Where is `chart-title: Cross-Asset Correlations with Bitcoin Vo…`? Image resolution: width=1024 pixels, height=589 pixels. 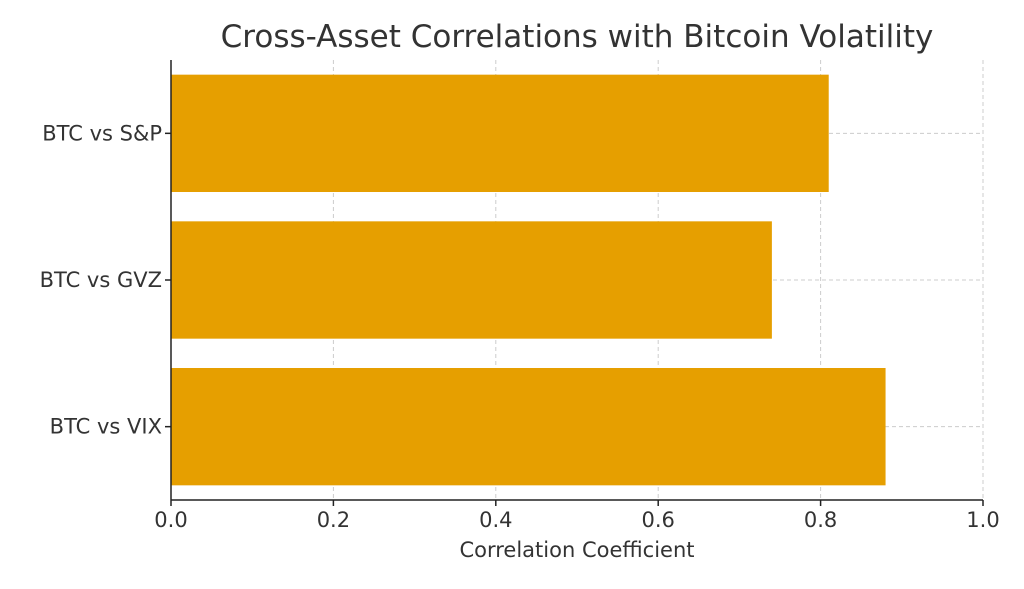 chart-title: Cross-Asset Correlations with Bitcoin Vo… is located at coordinates (577, 37).